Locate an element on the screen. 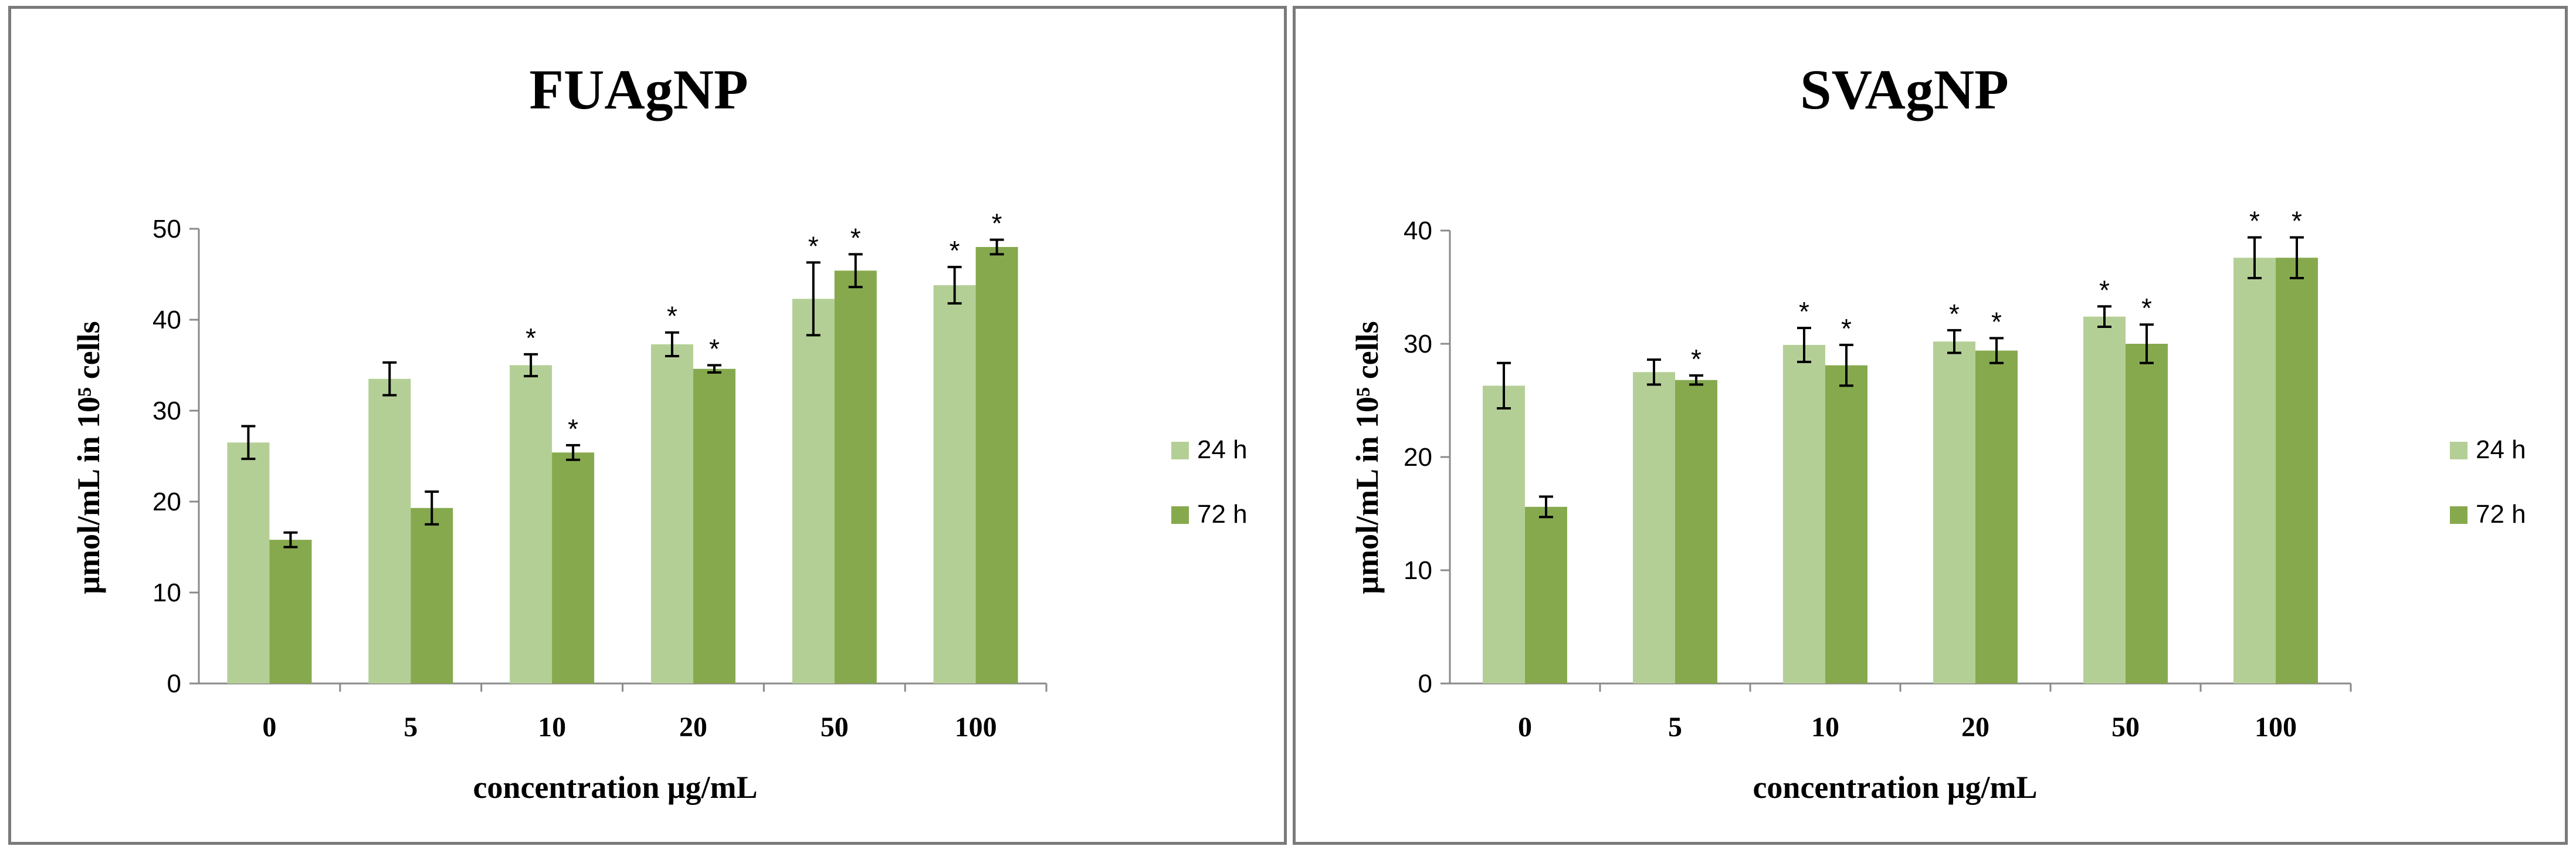 The image size is (2576, 863). y-tick-label: 50 is located at coordinates (166, 229).